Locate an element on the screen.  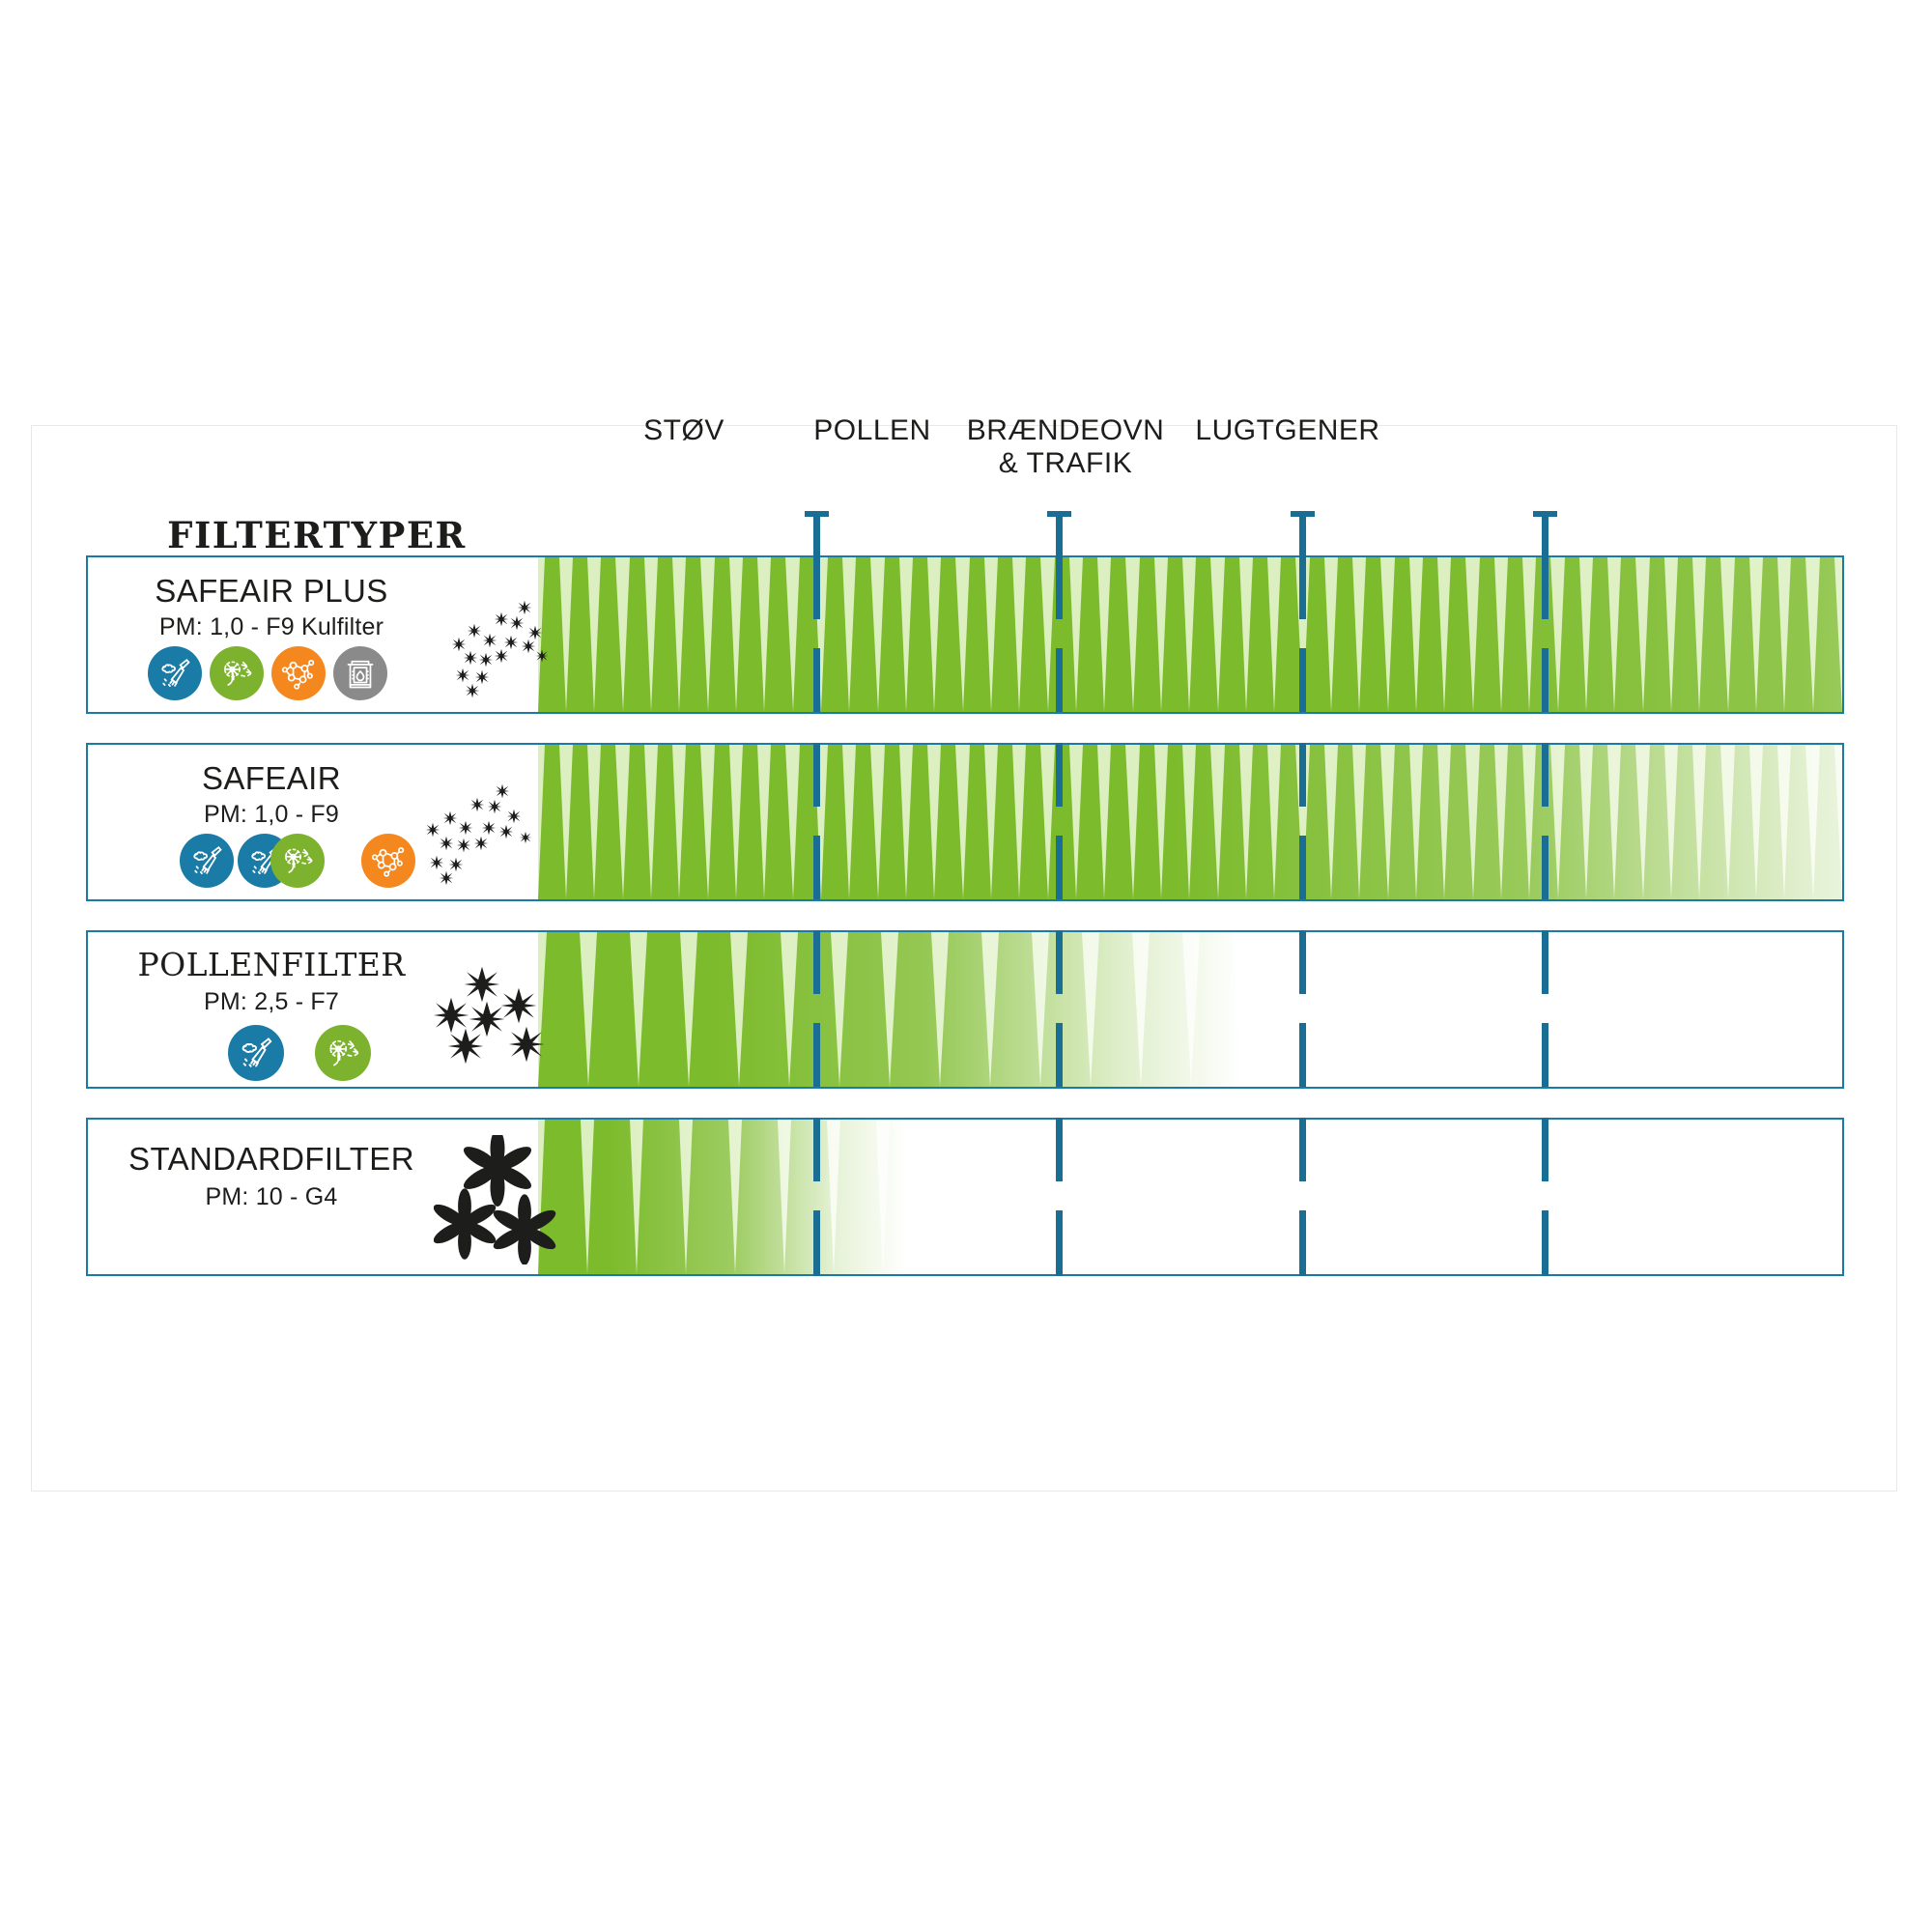
tick-stem-stov is located at coordinates (816, 533).